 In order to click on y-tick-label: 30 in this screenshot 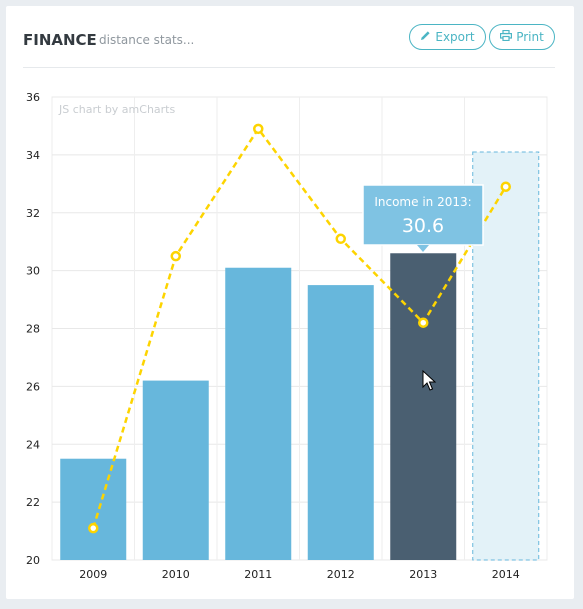, I will do `click(33, 271)`.